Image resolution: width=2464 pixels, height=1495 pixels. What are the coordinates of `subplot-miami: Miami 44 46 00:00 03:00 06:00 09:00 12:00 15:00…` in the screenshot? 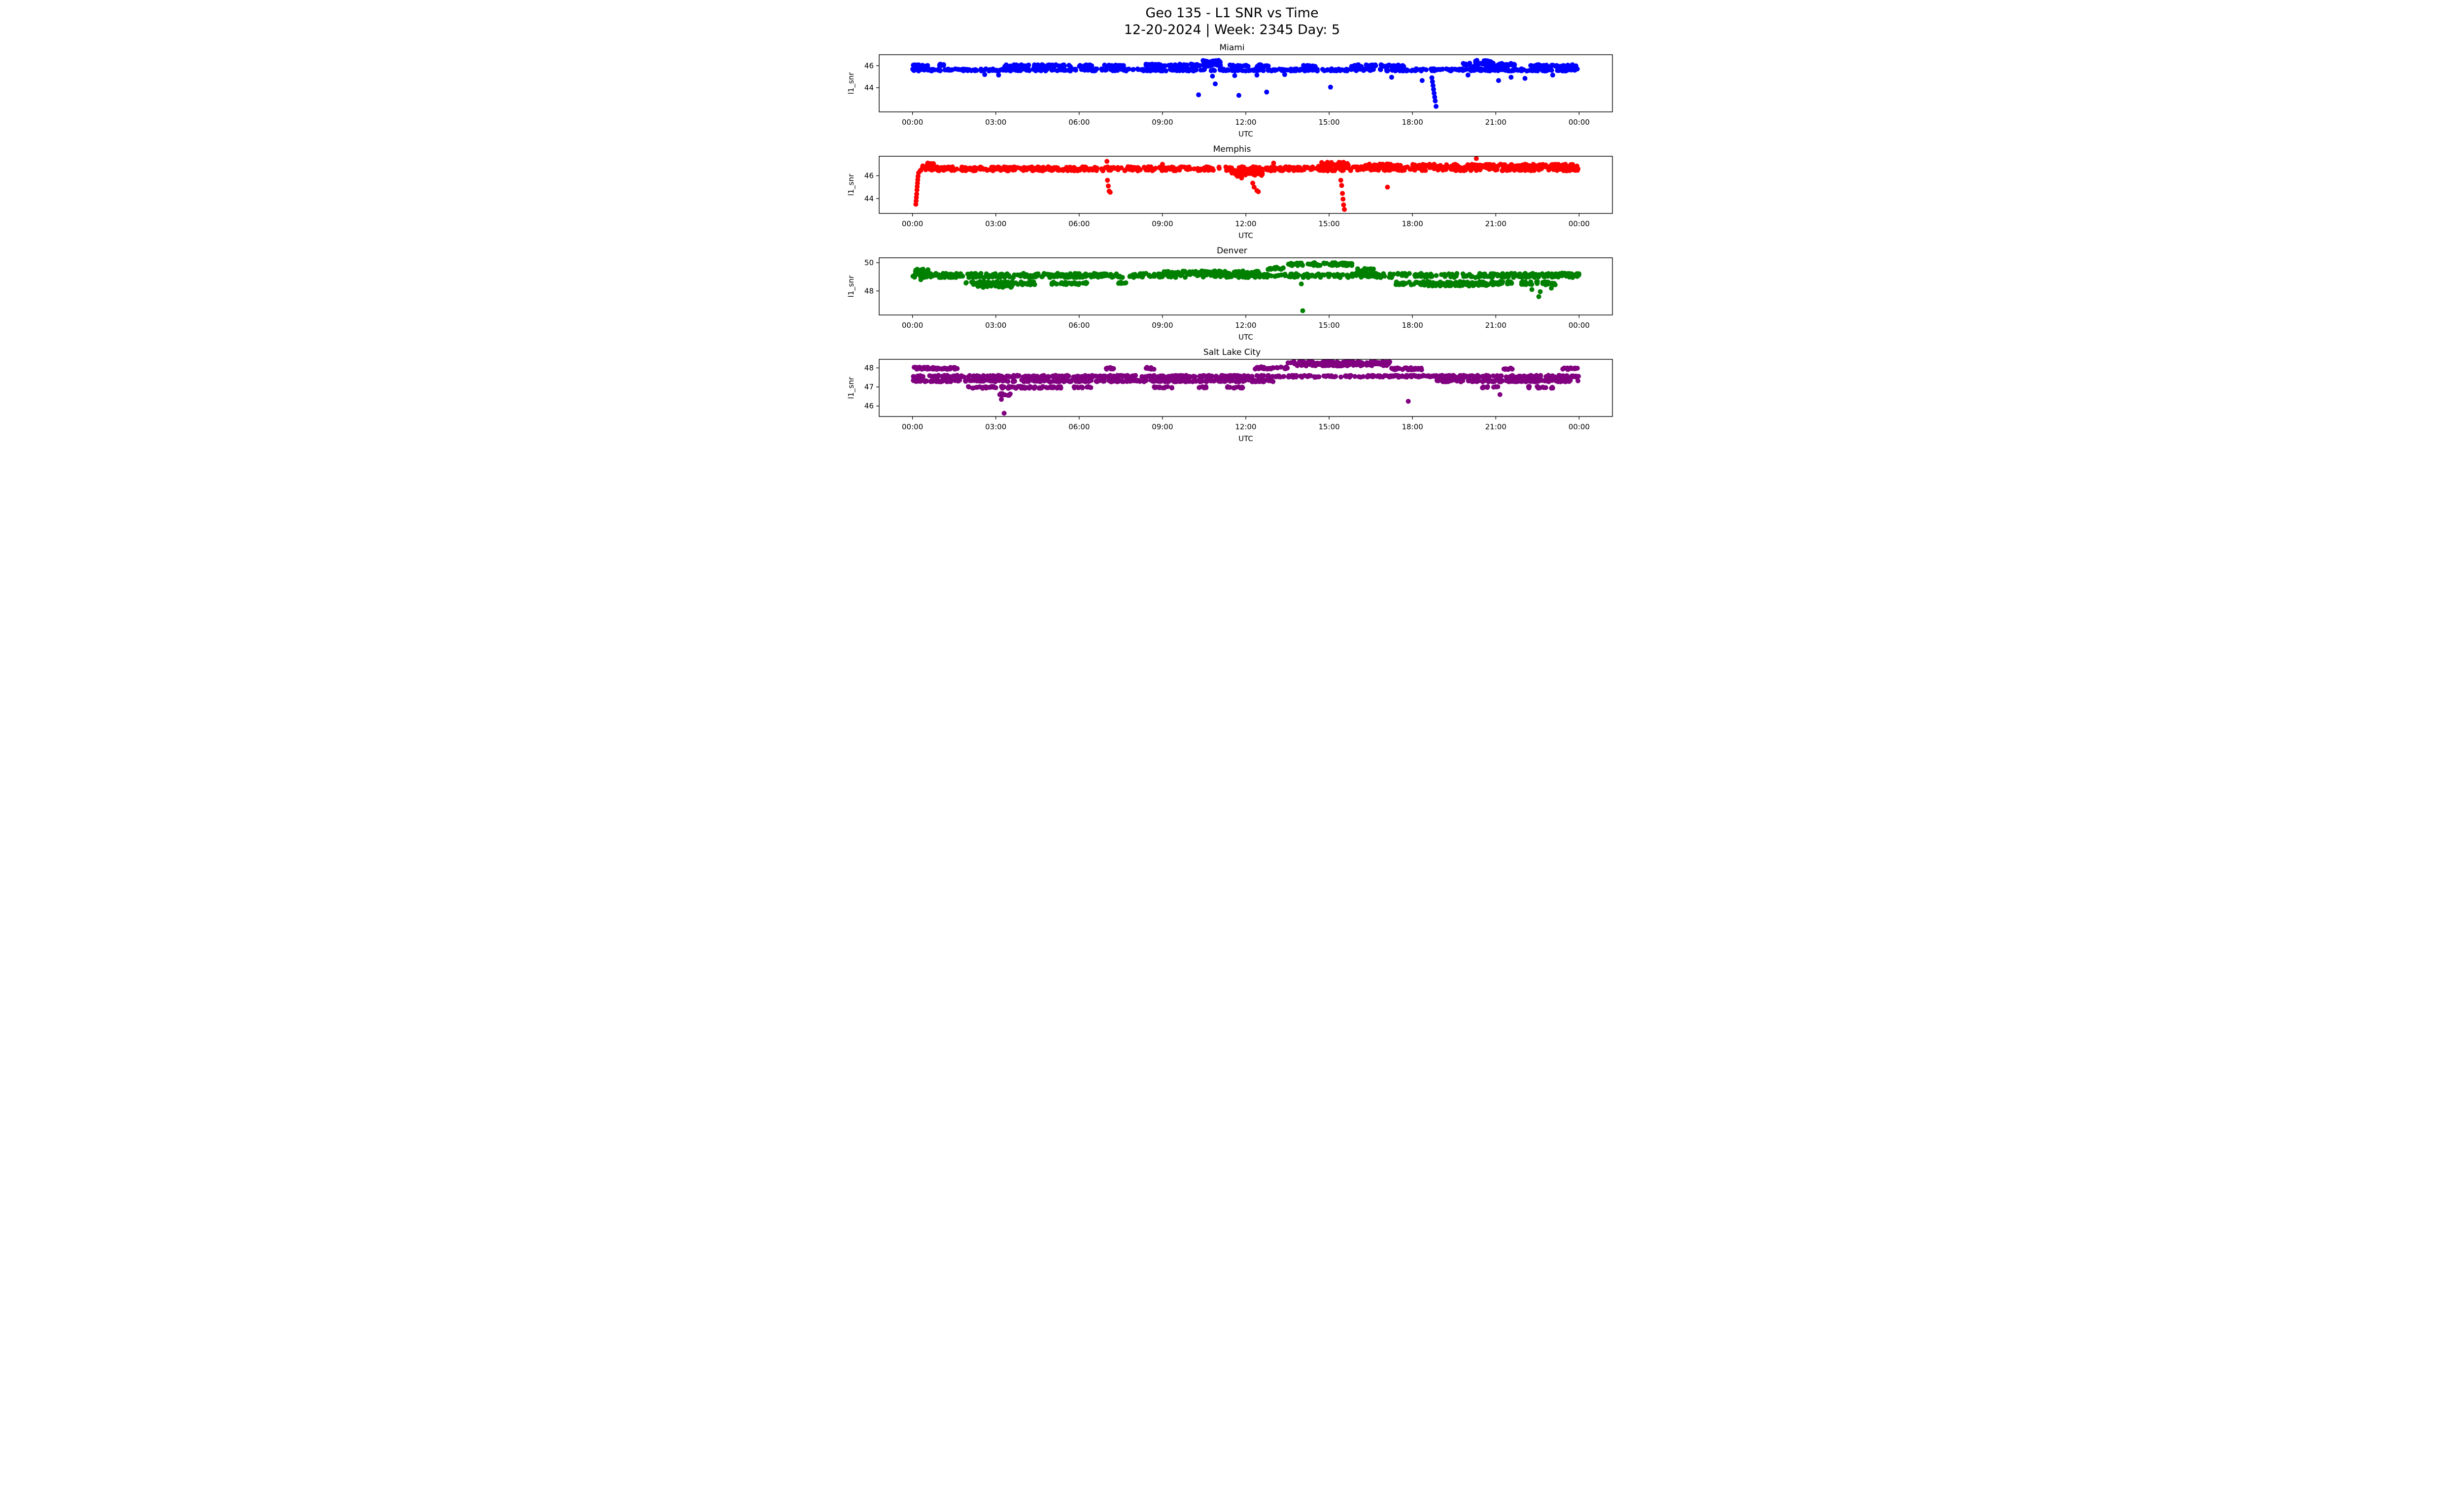 It's located at (1232, 91).